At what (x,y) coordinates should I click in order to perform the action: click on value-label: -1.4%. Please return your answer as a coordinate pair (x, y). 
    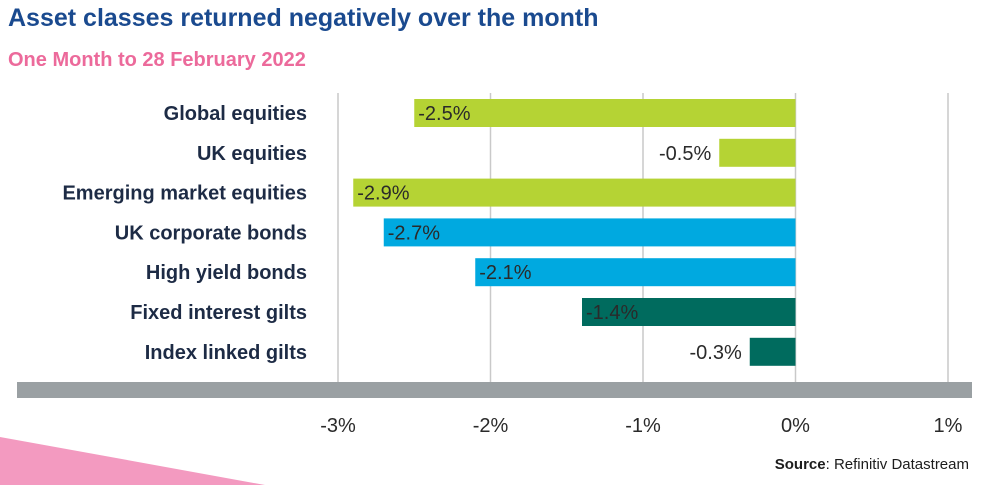
    Looking at the image, I should click on (612, 313).